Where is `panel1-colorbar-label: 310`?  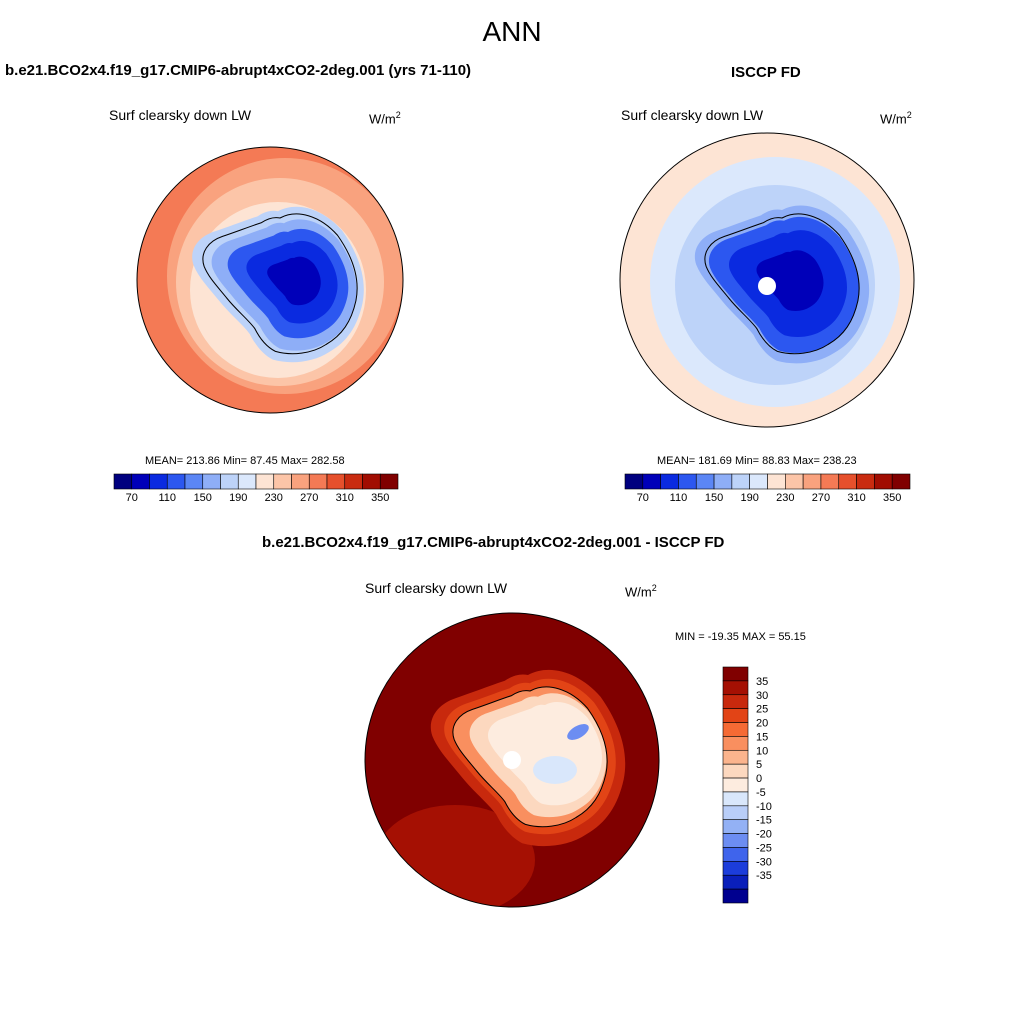 panel1-colorbar-label: 310 is located at coordinates (345, 498).